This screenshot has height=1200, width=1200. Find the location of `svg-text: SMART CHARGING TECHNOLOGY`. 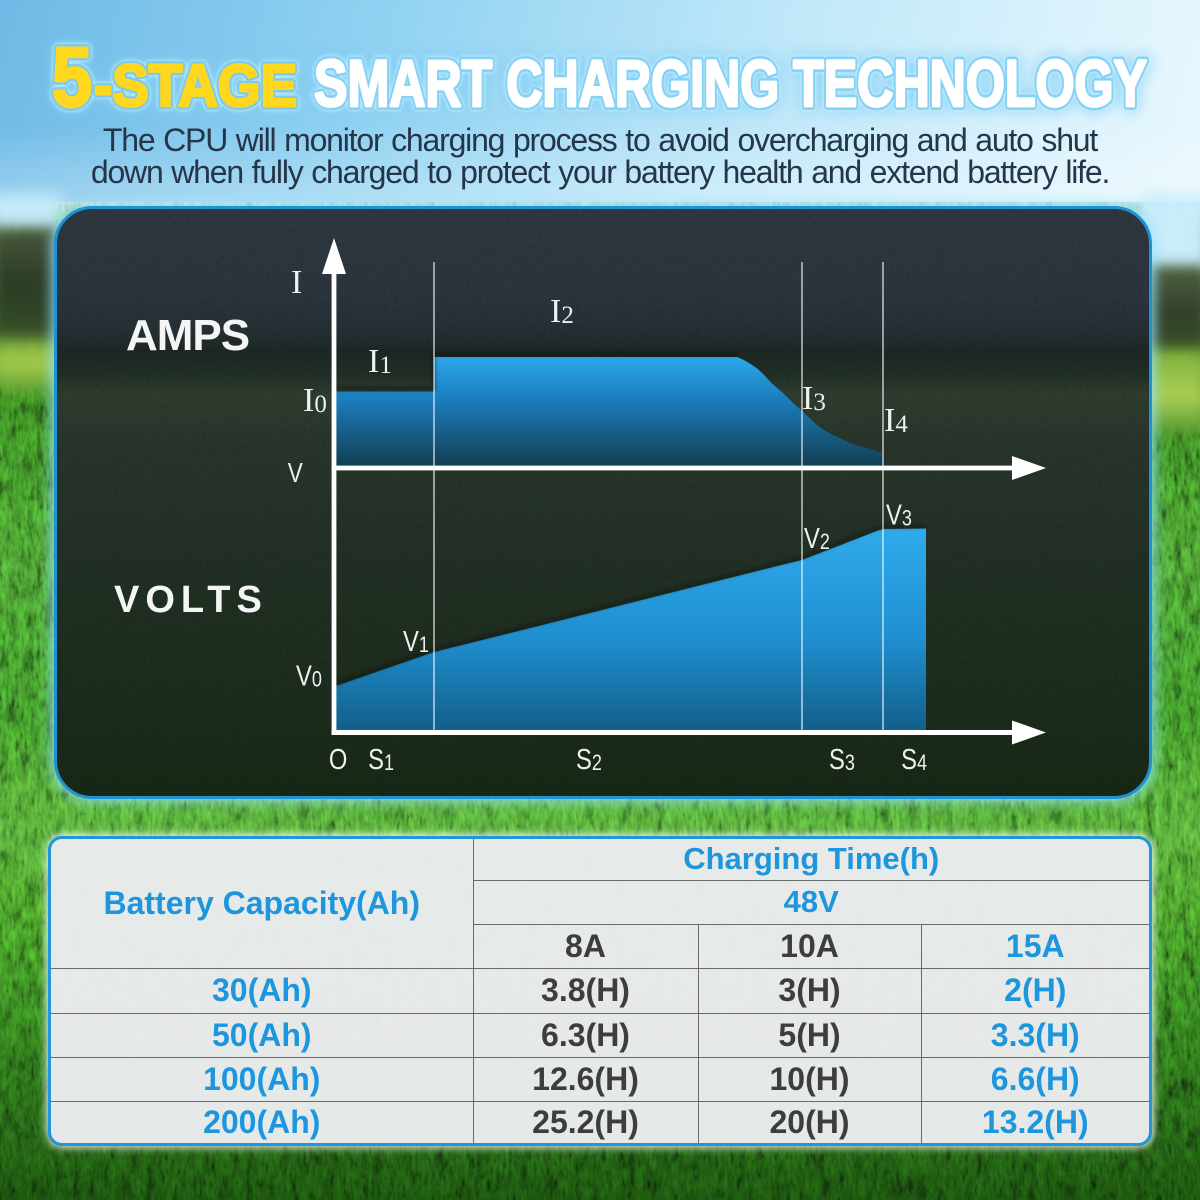

svg-text: SMART CHARGING TECHNOLOGY is located at coordinates (730, 83).